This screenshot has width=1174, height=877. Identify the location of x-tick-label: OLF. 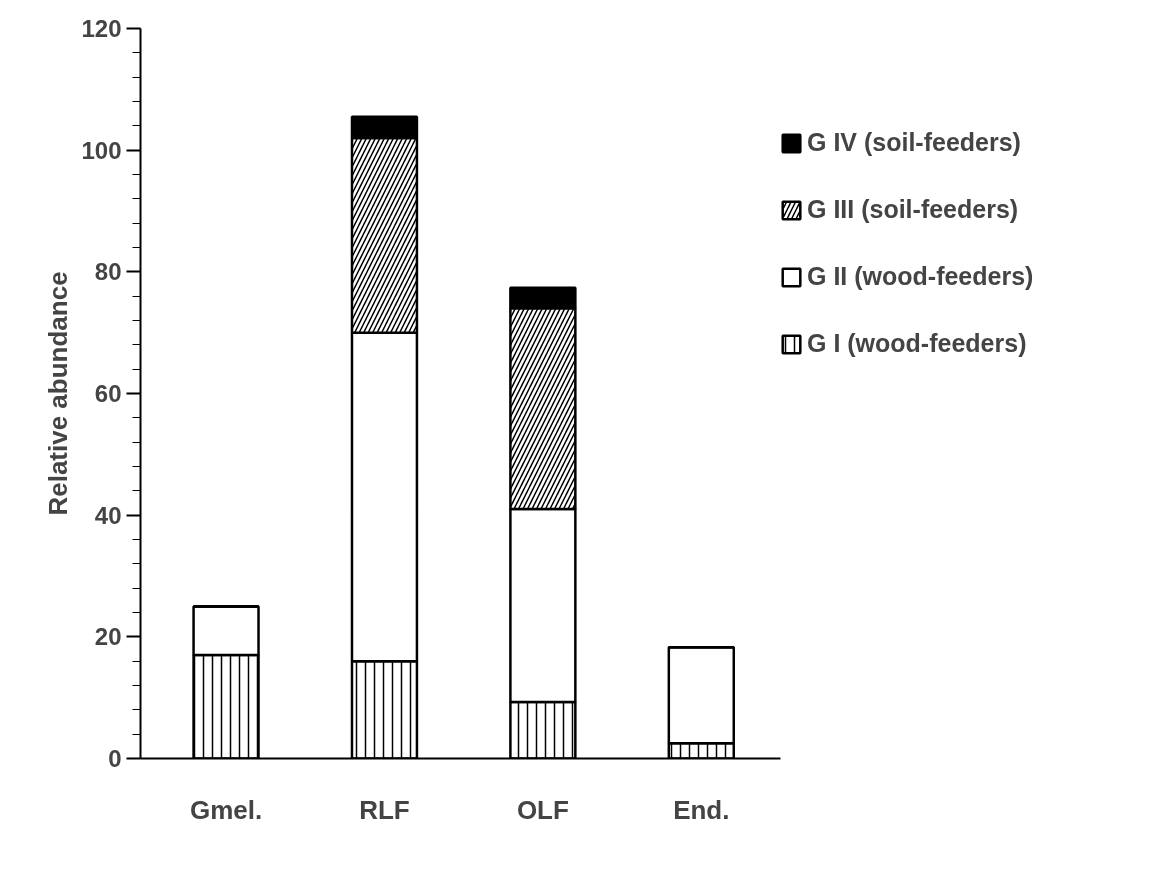
(542, 809).